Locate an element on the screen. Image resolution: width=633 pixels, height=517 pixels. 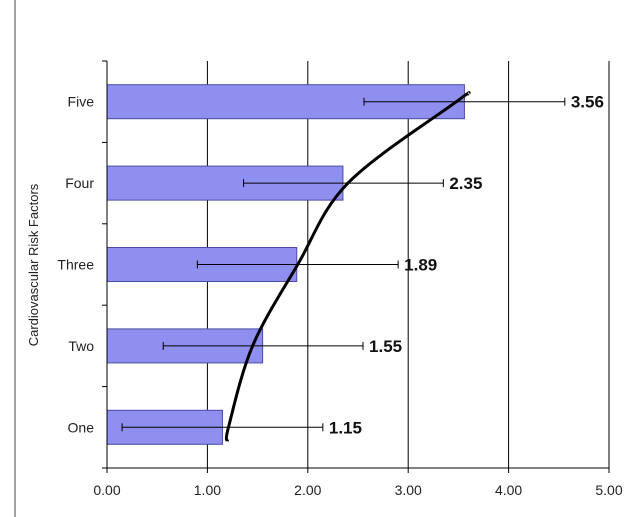
x-tick-label: 5.00 is located at coordinates (608, 490).